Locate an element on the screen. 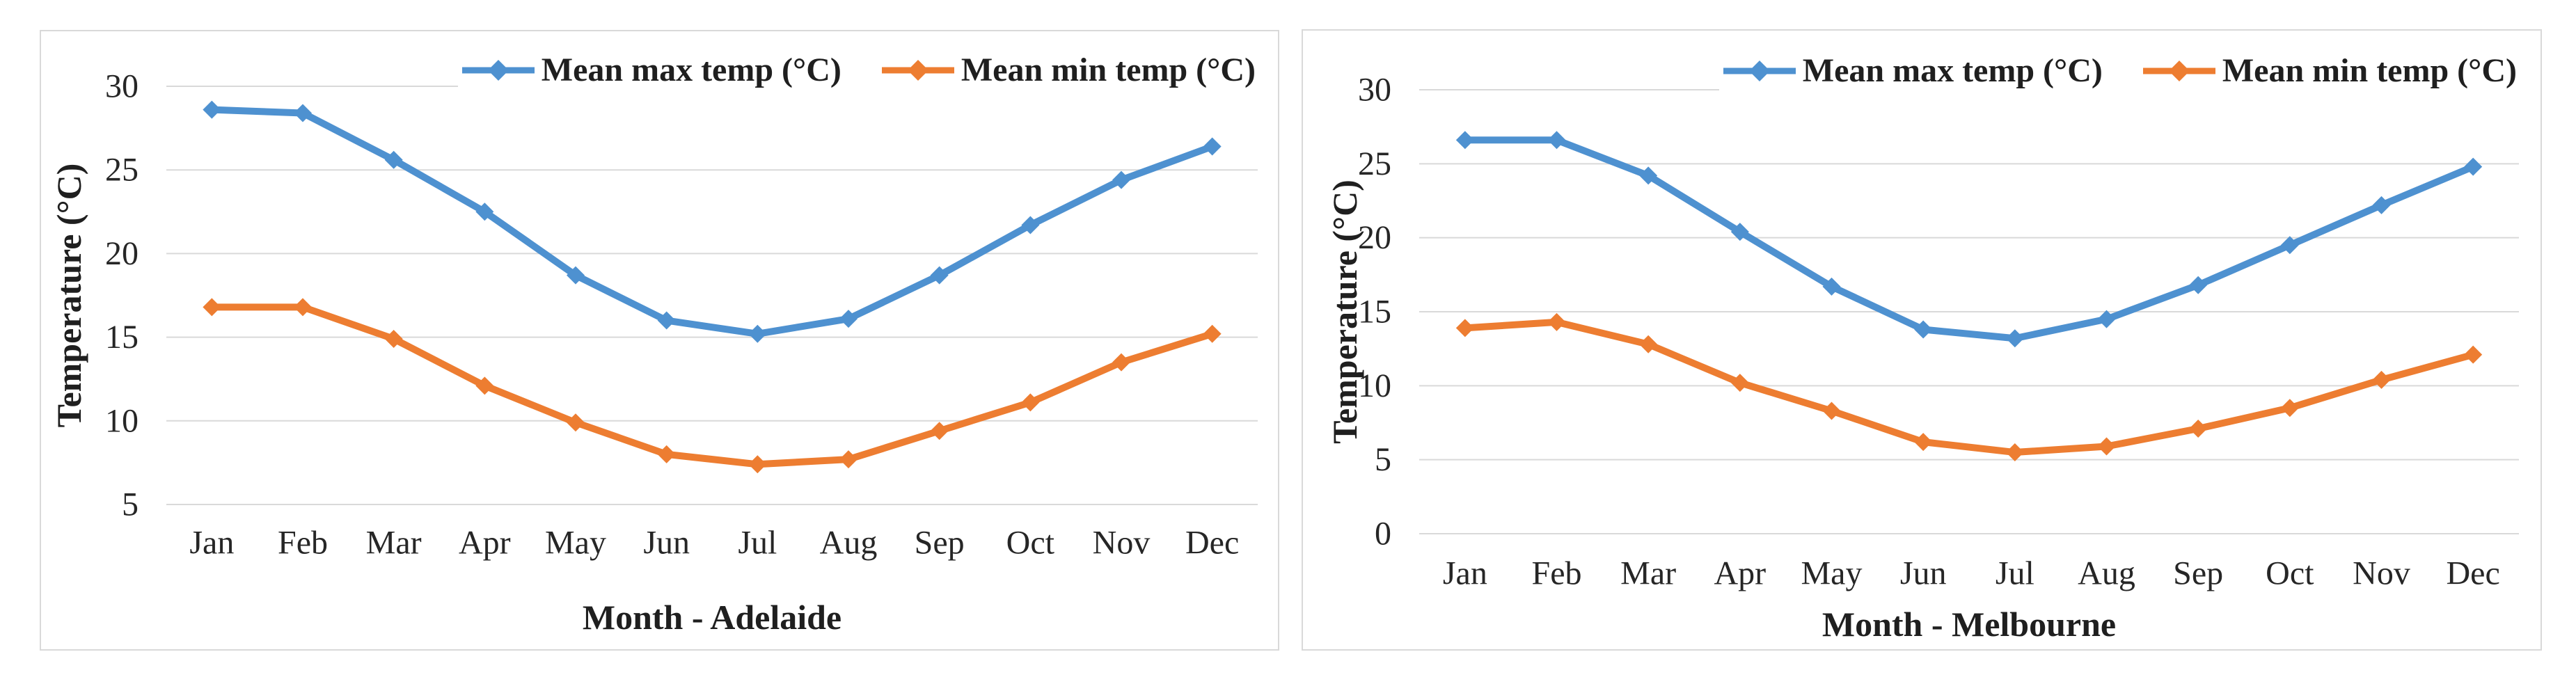  legend-item-mean-max: Mean max temp (°C) is located at coordinates (1912, 71).